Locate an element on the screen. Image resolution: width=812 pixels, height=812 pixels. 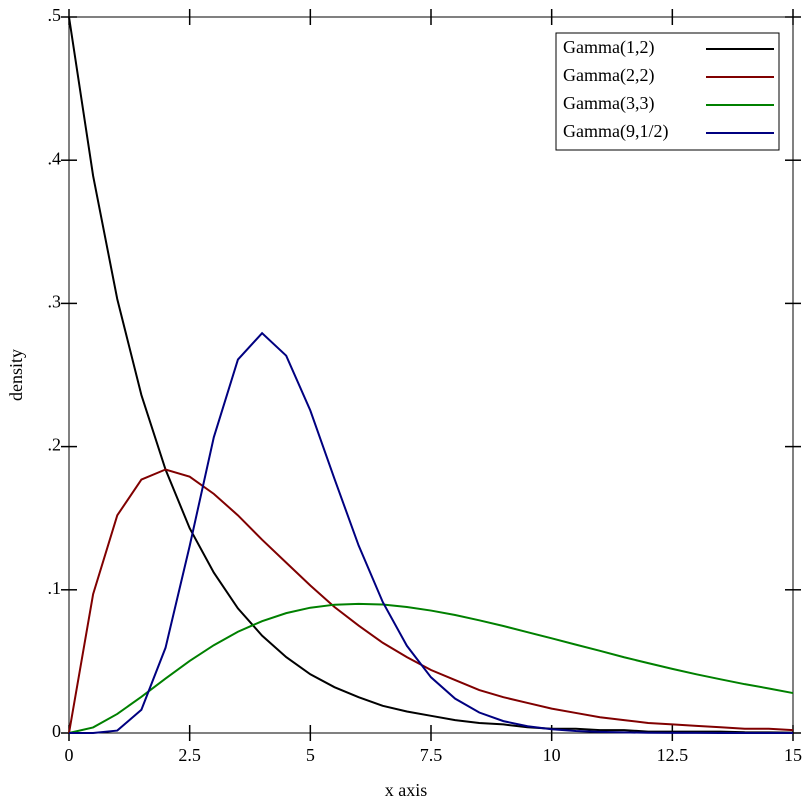
y-tick-label: .1 is located at coordinates (55, 588).